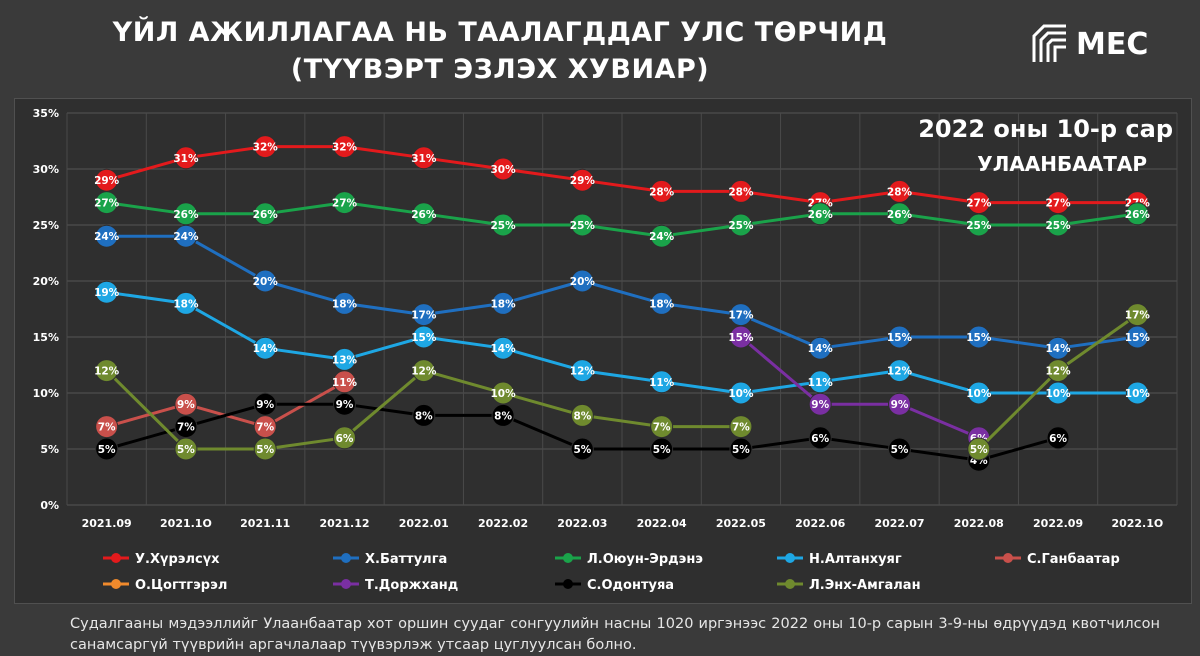 This screenshot has width=1200, height=656. I want to click on data-label: 24%, so click(186, 237).